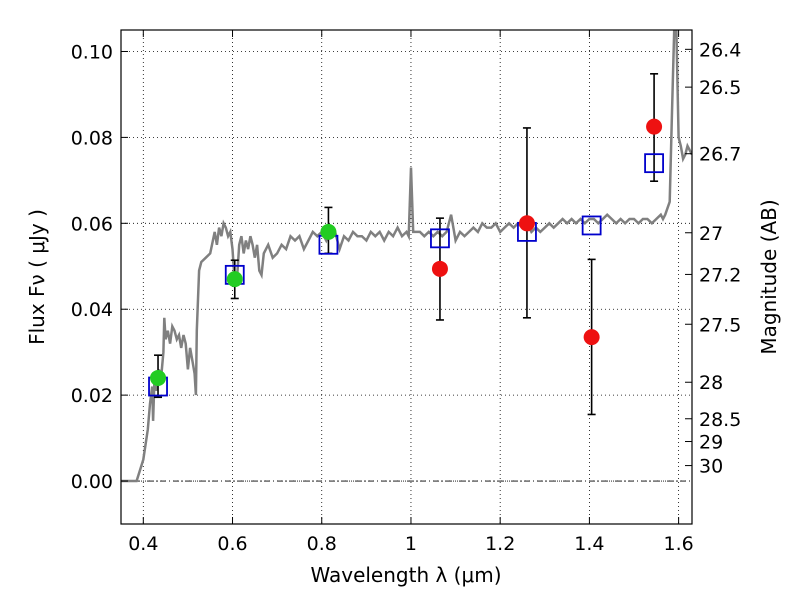 The image size is (800, 600). What do you see at coordinates (589, 544) in the screenshot?
I see `x-tick-label: 1.4` at bounding box center [589, 544].